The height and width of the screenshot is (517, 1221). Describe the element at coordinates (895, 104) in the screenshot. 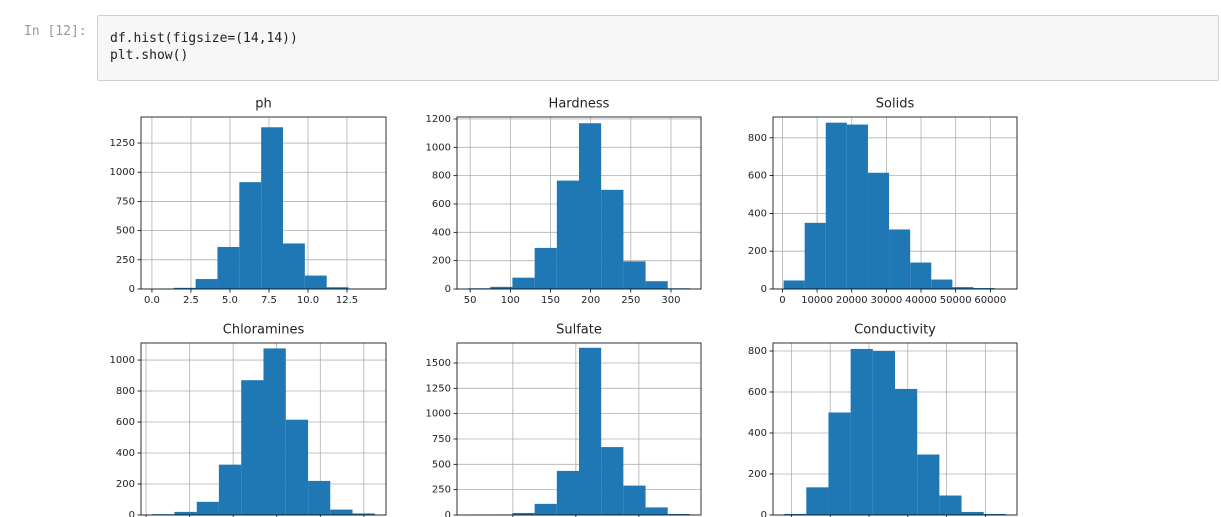

I see `subplot-title: Solids` at that location.